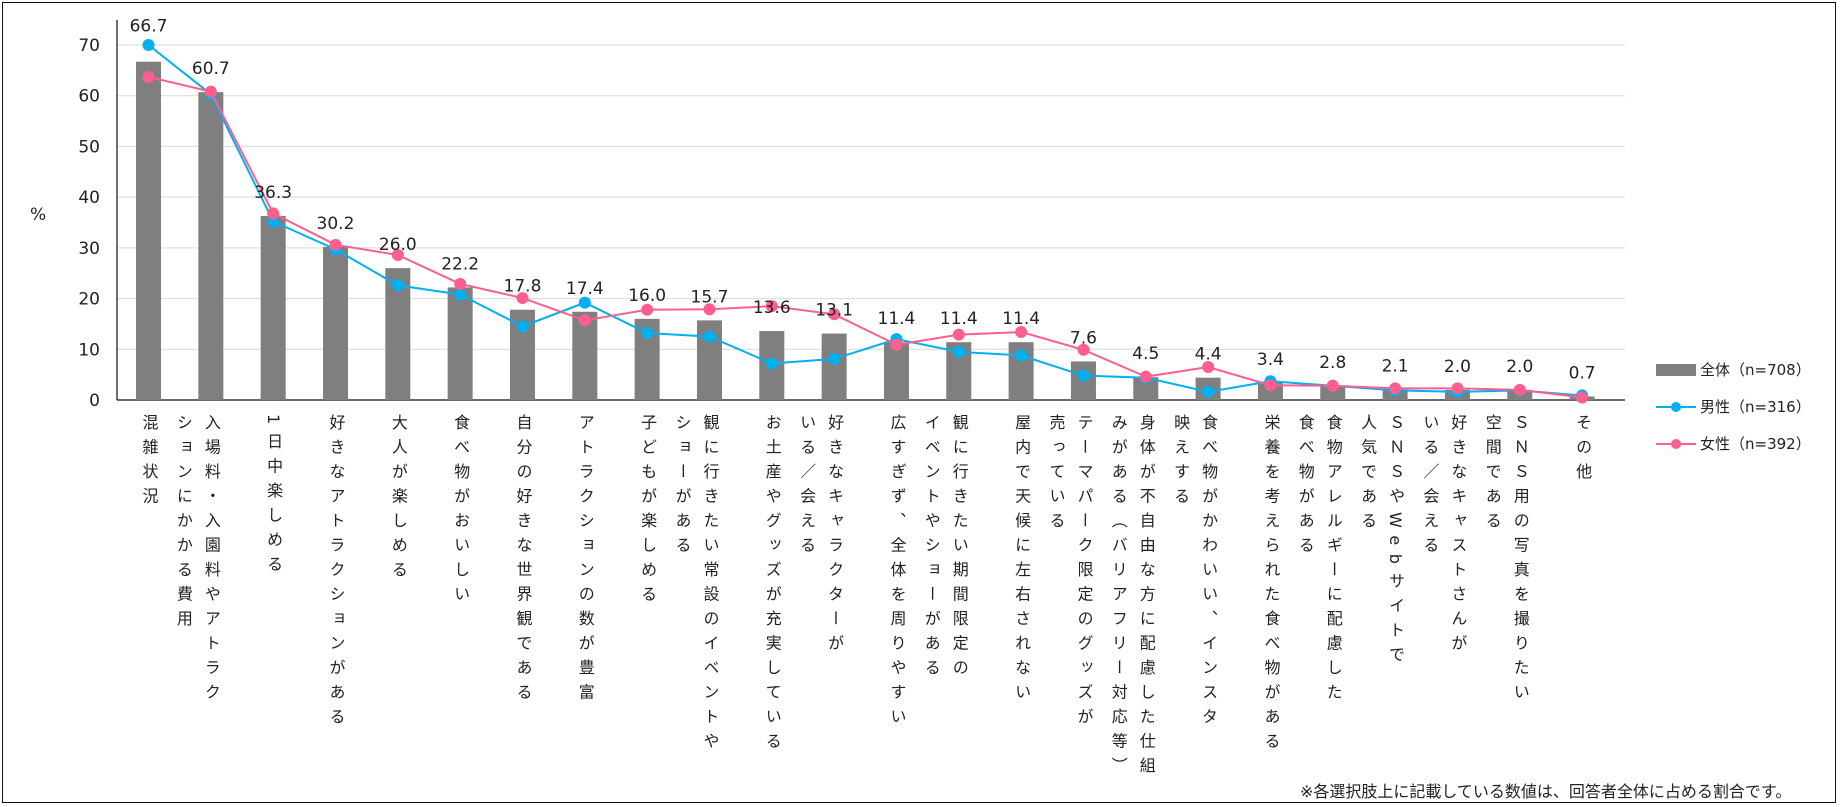 This screenshot has height=807, width=1840. What do you see at coordinates (1395, 366) in the screenshot?
I see `data-label: 2.1` at bounding box center [1395, 366].